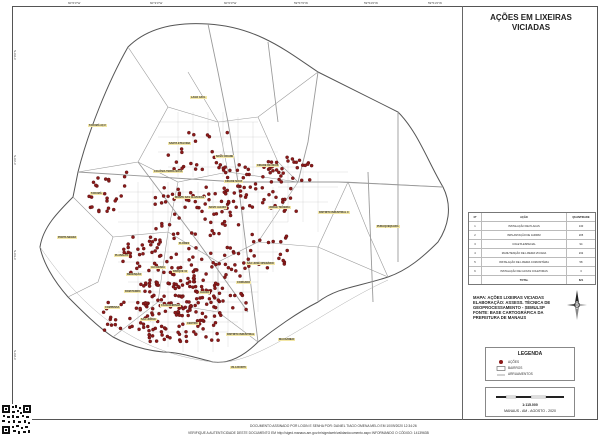 The width and height of the screenshot is (601, 438). I want to click on map-title: AÇÕES EM LIXEIRAS VICIADAS, so click(531, 22).